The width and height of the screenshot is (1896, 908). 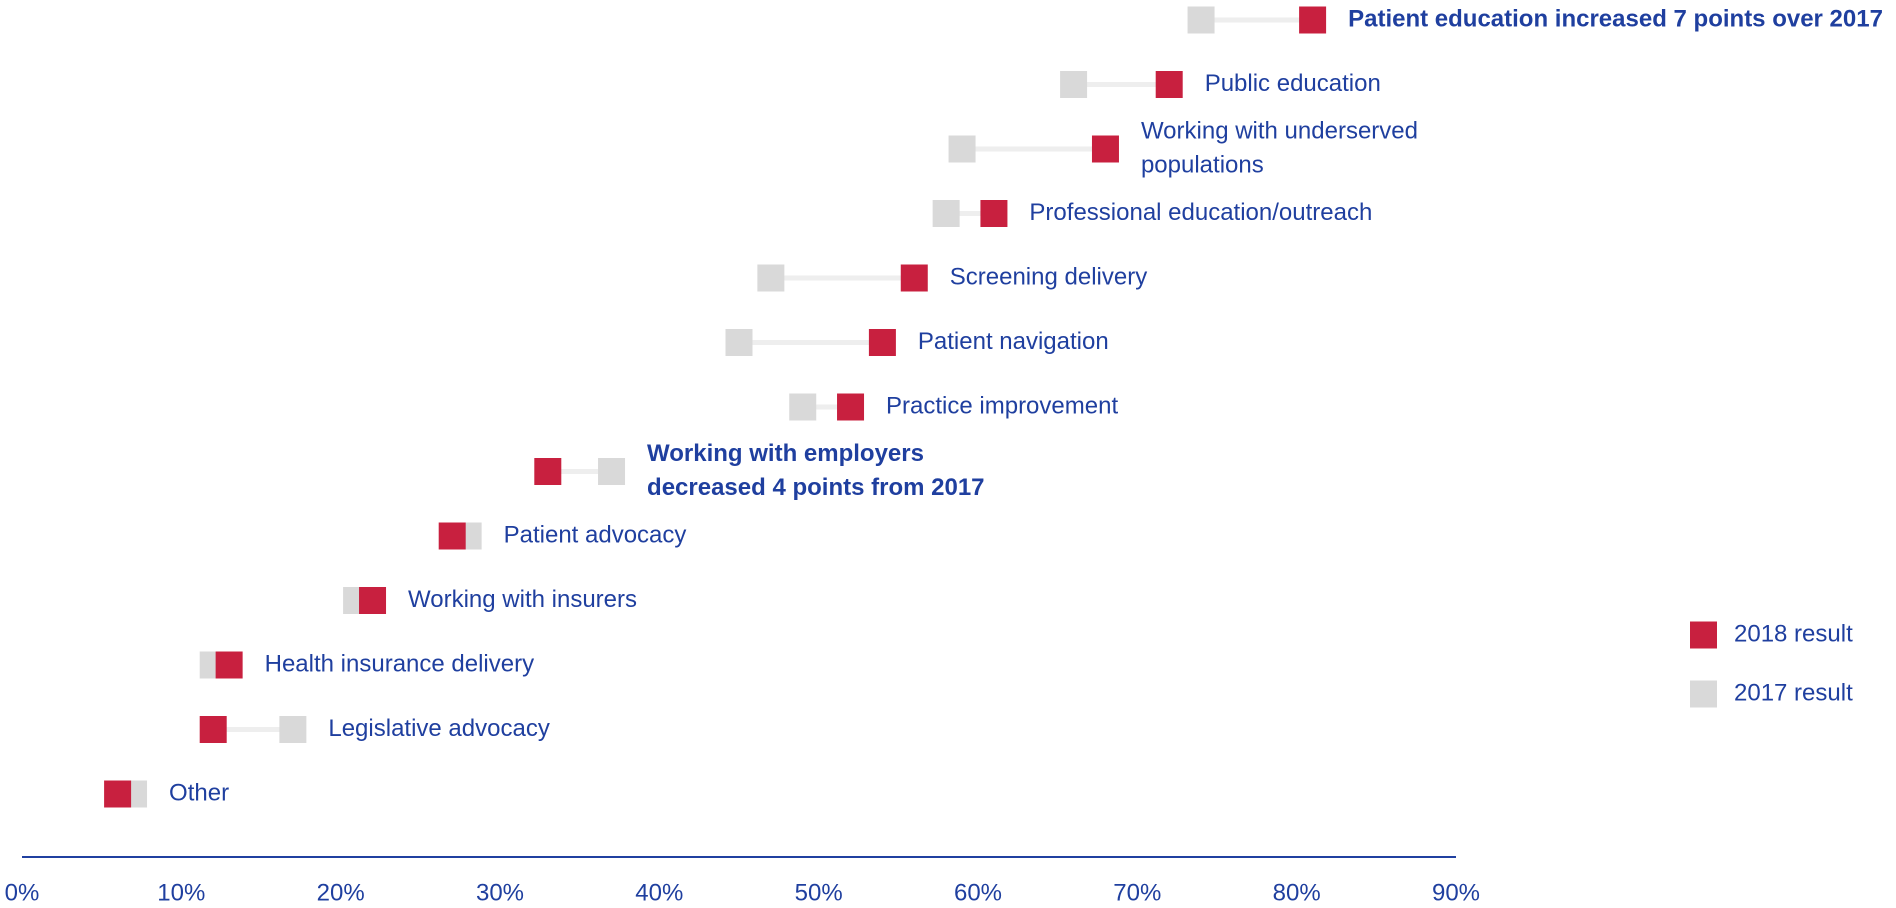 What do you see at coordinates (1202, 164) in the screenshot?
I see `category-label: populations` at bounding box center [1202, 164].